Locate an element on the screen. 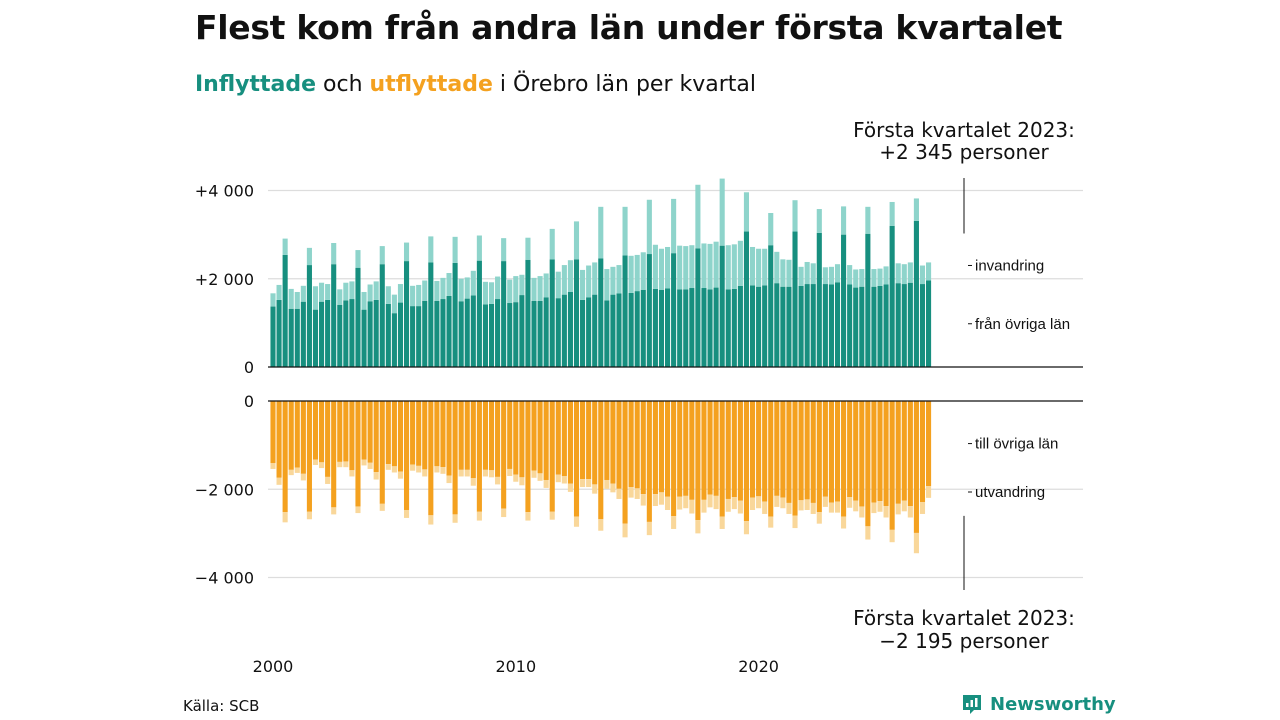  subtitle-inflow-word: Inflyttade is located at coordinates (256, 84).